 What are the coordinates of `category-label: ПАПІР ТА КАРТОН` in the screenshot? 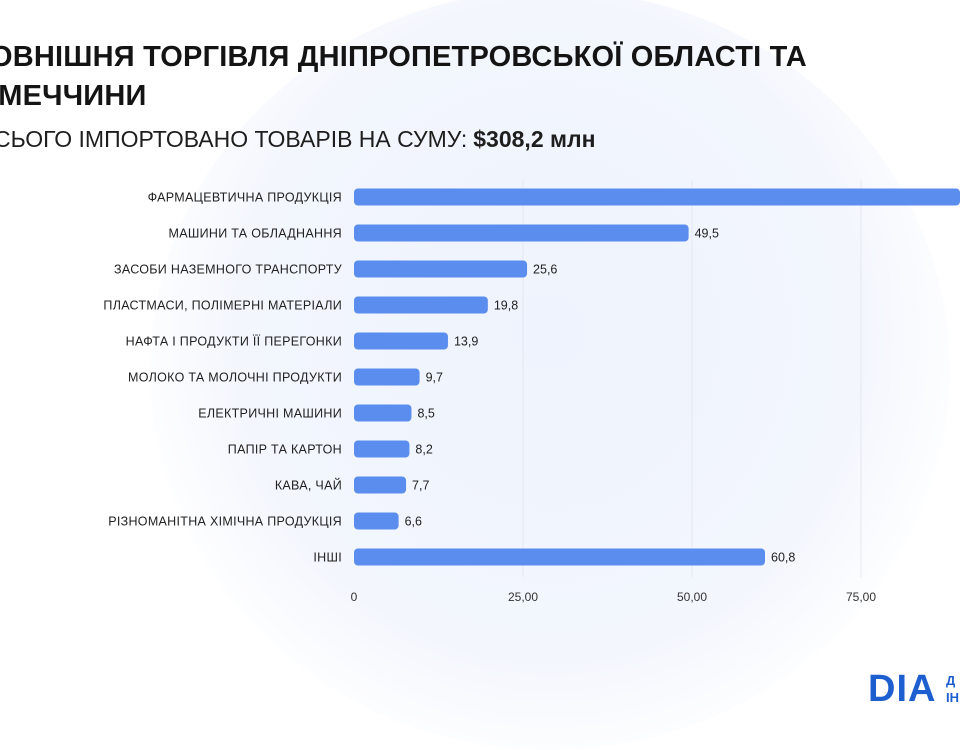 It's located at (285, 450).